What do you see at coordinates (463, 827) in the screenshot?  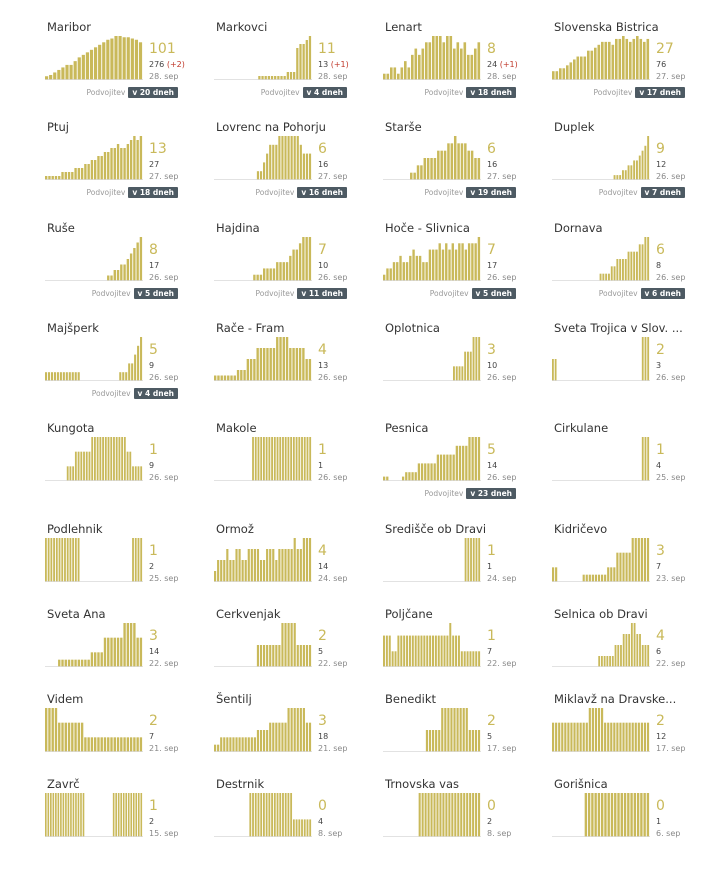 I see `municipality-card: Trnovska vas 0 2 8. sep` at bounding box center [463, 827].